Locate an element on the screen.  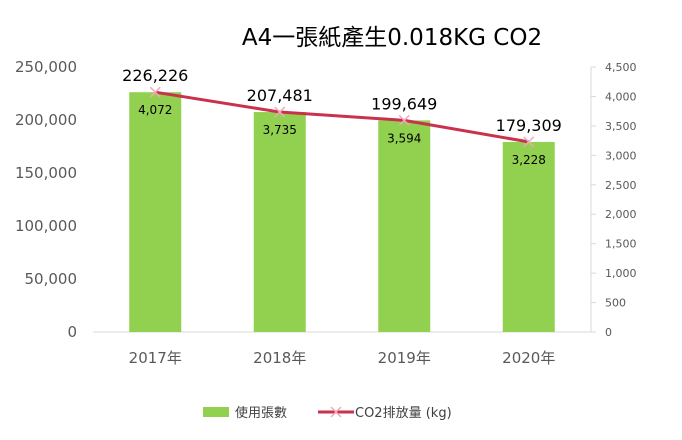
right-axis-tick-label: 1,500 is located at coordinates (621, 244).